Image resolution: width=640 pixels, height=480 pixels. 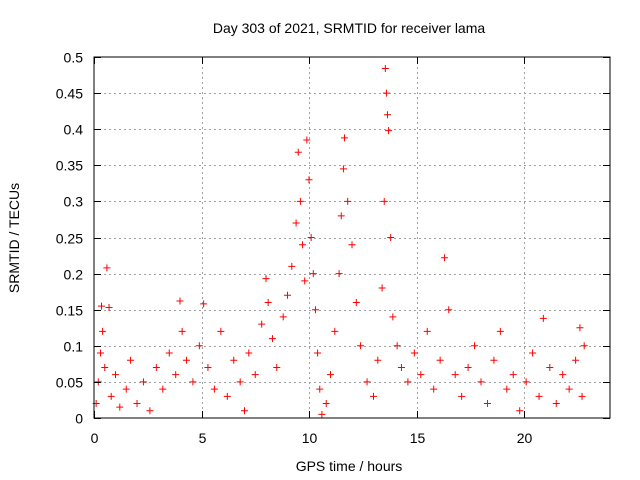 What do you see at coordinates (69, 311) in the screenshot?
I see `y-tick-label: 0.15` at bounding box center [69, 311].